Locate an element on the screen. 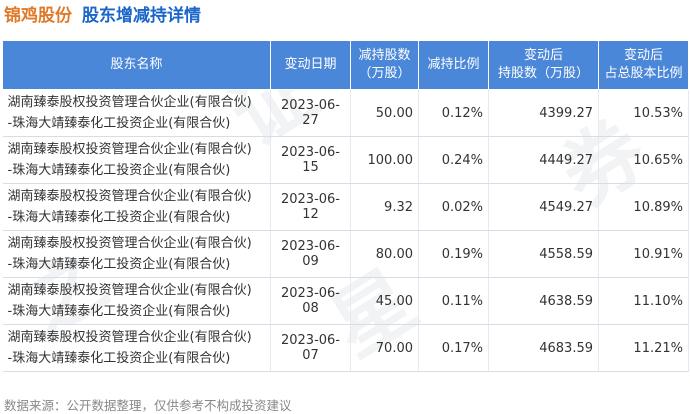 The width and height of the screenshot is (690, 414). change-date: 2023-06-08 is located at coordinates (310, 301).